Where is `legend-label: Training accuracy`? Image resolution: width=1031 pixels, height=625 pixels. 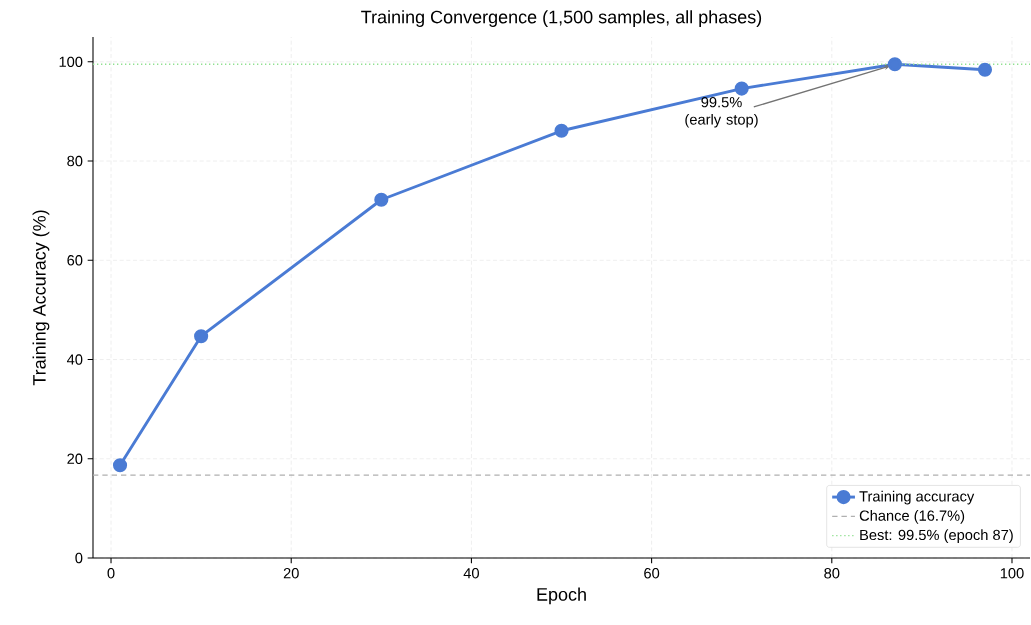 legend-label: Training accuracy is located at coordinates (917, 497).